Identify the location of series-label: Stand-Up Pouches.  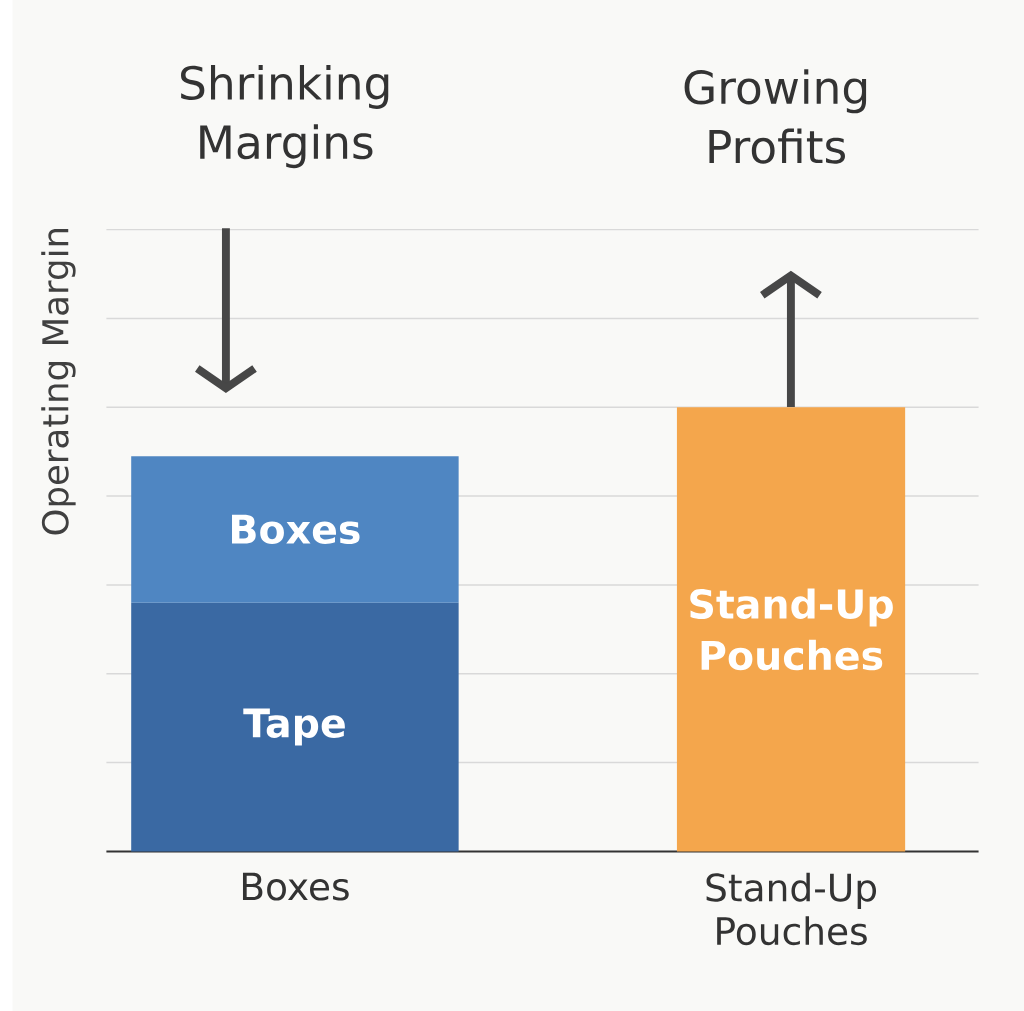
(791, 629).